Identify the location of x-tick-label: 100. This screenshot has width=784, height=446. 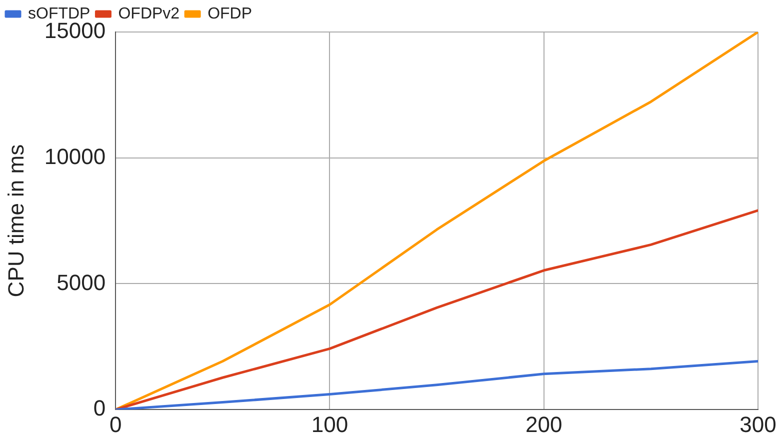
(329, 424).